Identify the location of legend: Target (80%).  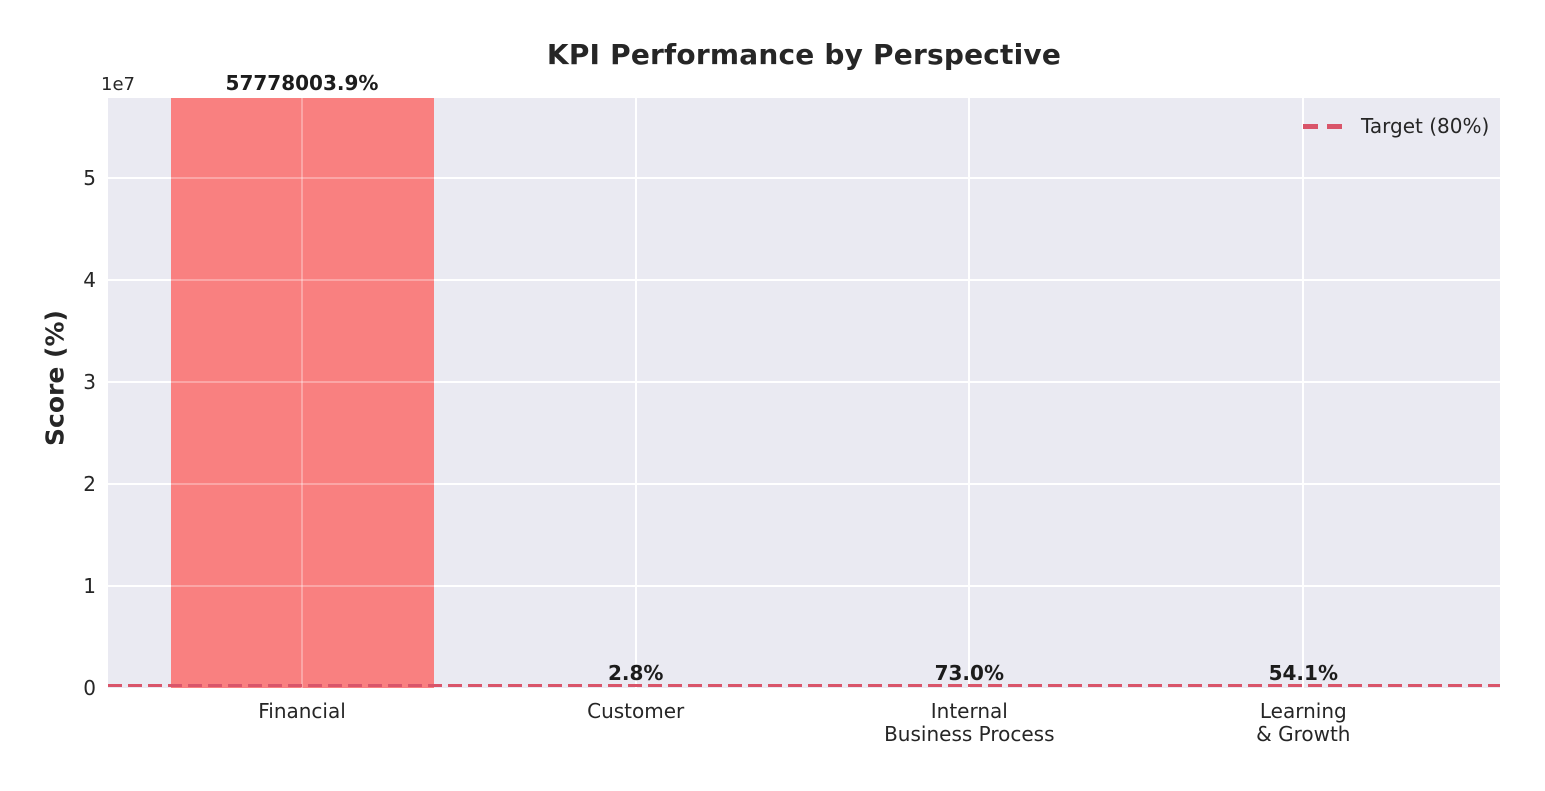
(1396, 126).